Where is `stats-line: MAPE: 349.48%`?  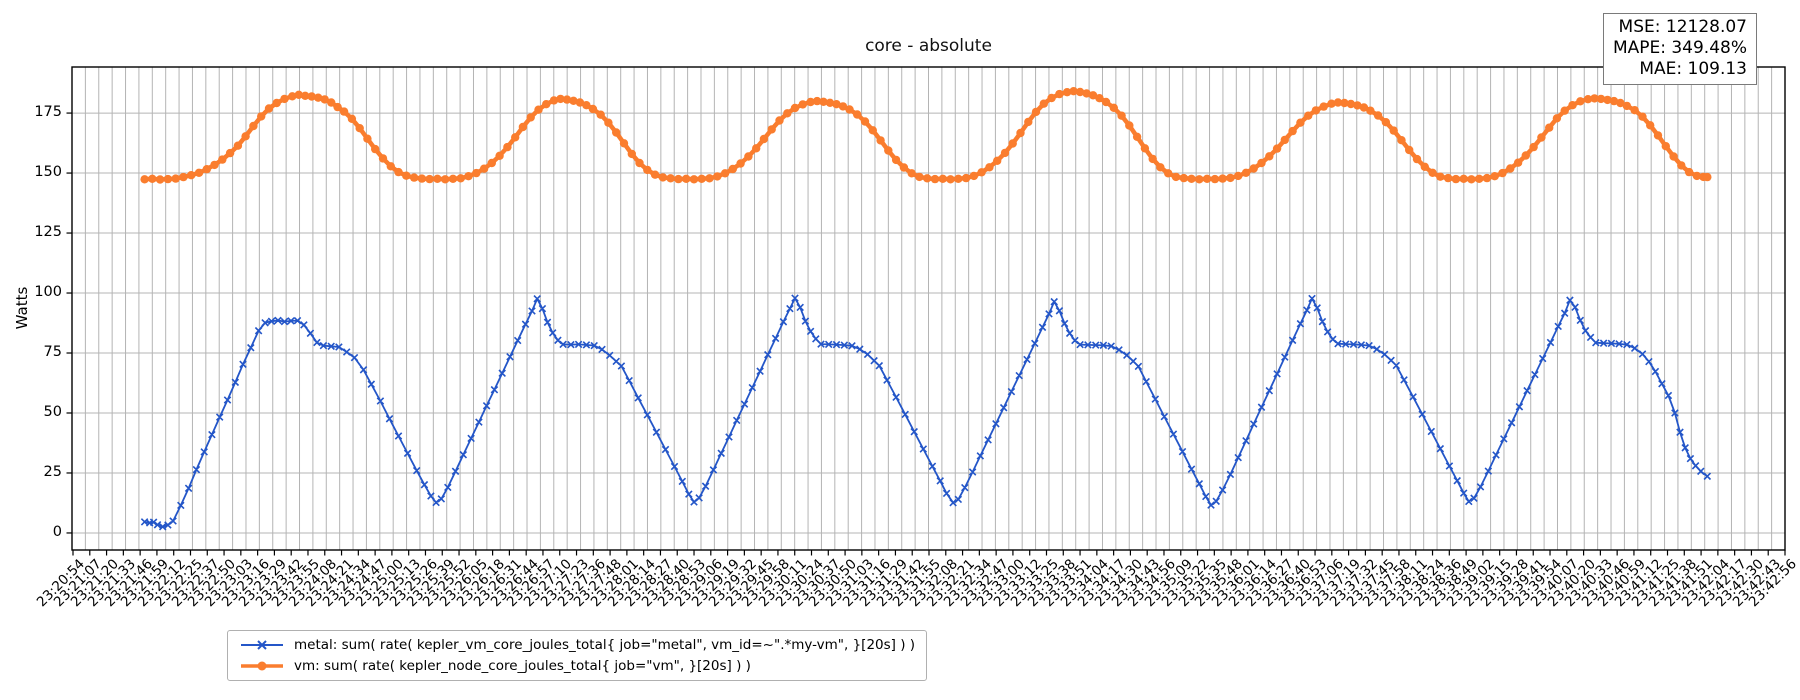 stats-line: MAPE: 349.48% is located at coordinates (1679, 48).